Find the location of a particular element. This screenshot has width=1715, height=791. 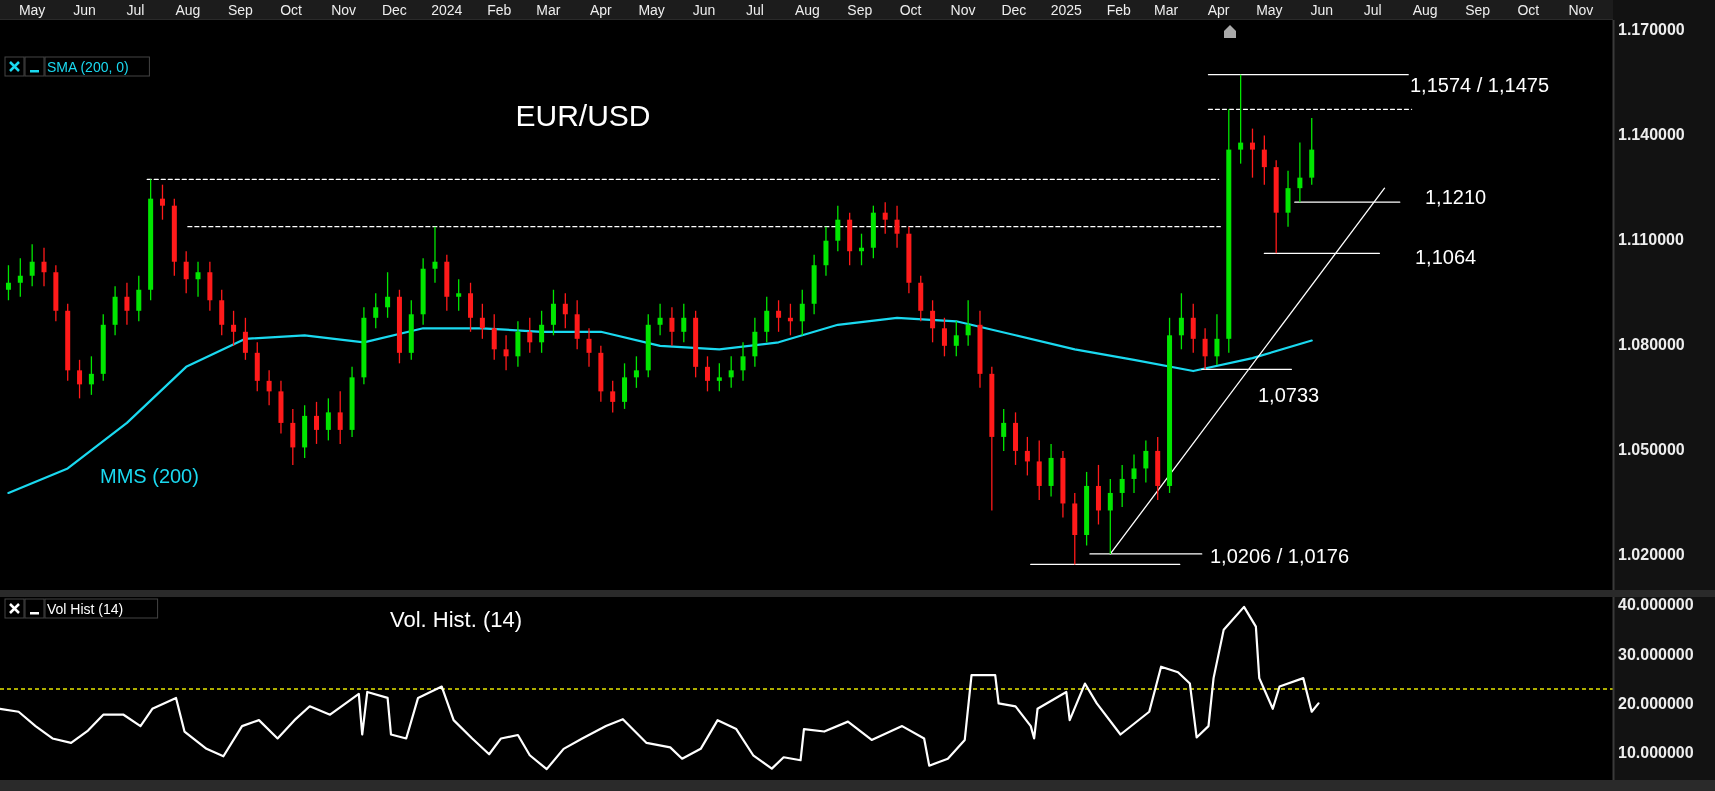

y-tick-label: 1.080000 is located at coordinates (1651, 345).